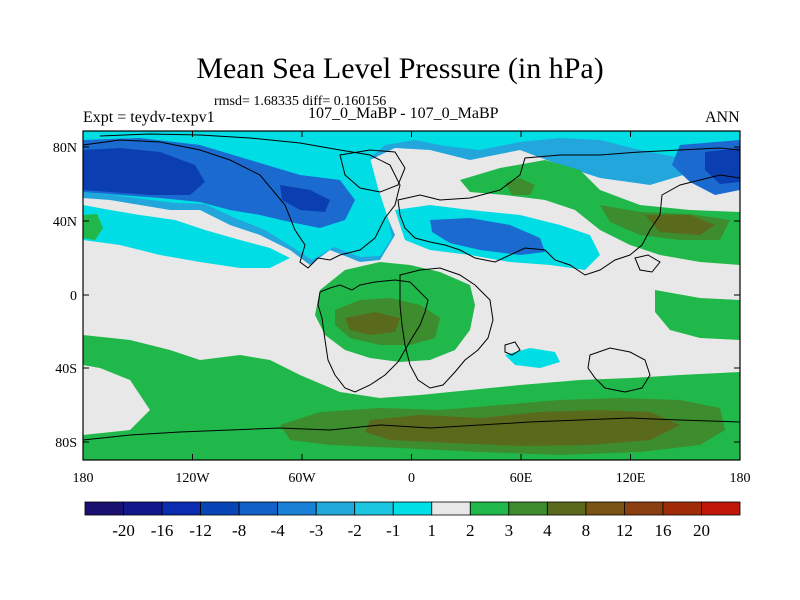  Describe the element at coordinates (624, 530) in the screenshot. I see `colorbar-label: 12` at that location.